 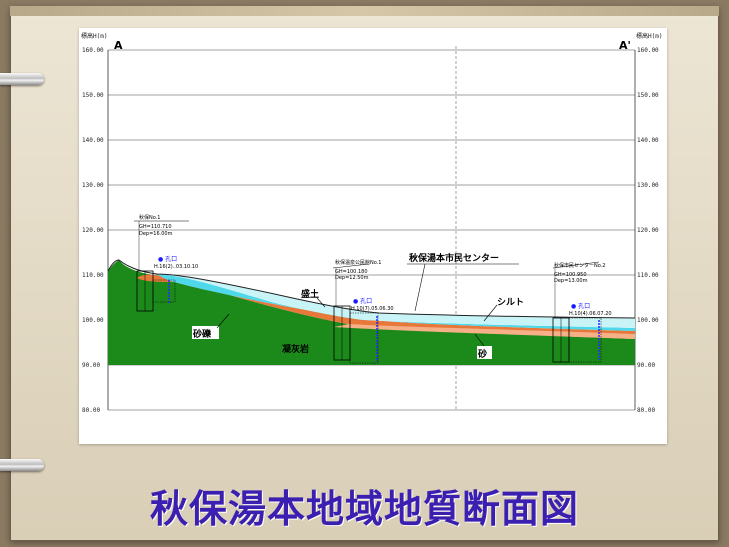 What do you see at coordinates (396, 301) in the screenshot?
I see `fill-layer` at bounding box center [396, 301].